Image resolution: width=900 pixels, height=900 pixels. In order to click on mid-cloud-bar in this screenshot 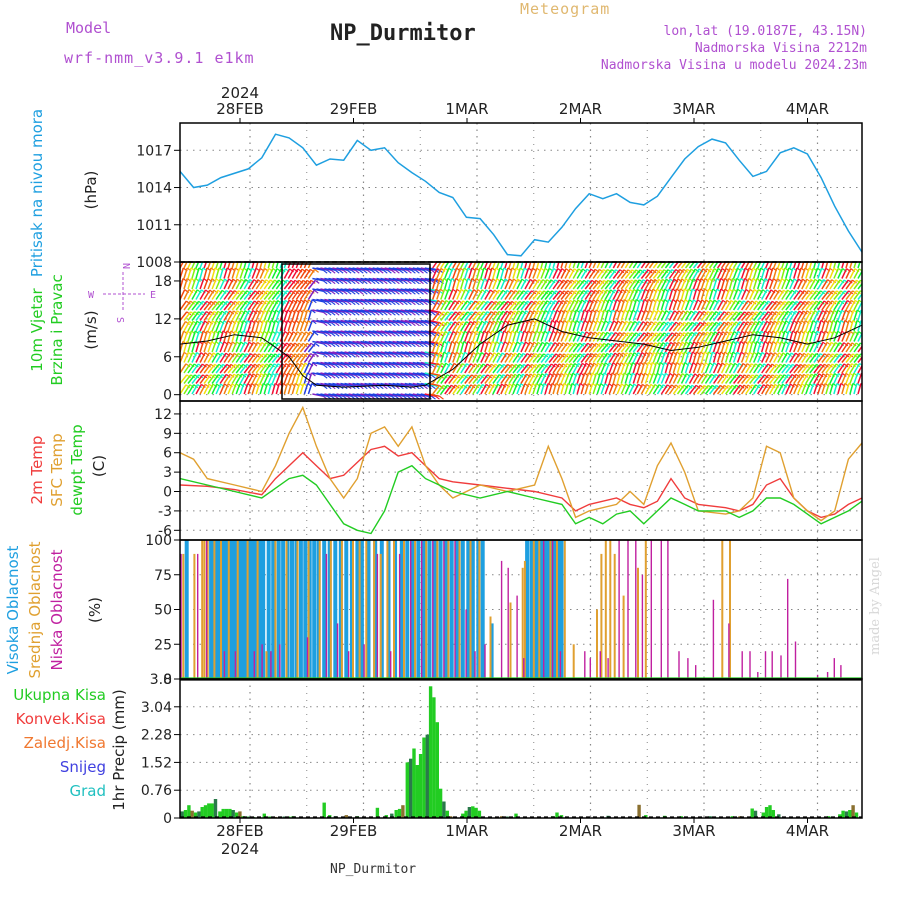, I will do `click(470, 609)`.